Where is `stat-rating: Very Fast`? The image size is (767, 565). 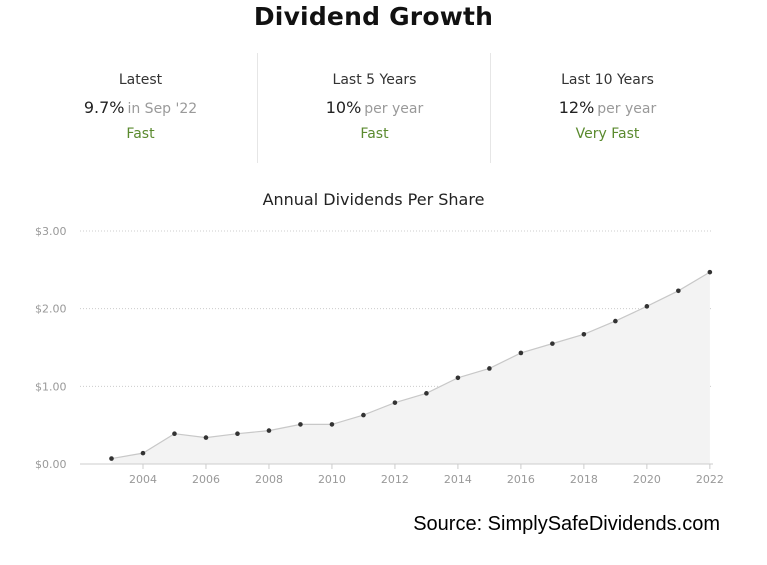
stat-rating: Very Fast is located at coordinates (607, 134).